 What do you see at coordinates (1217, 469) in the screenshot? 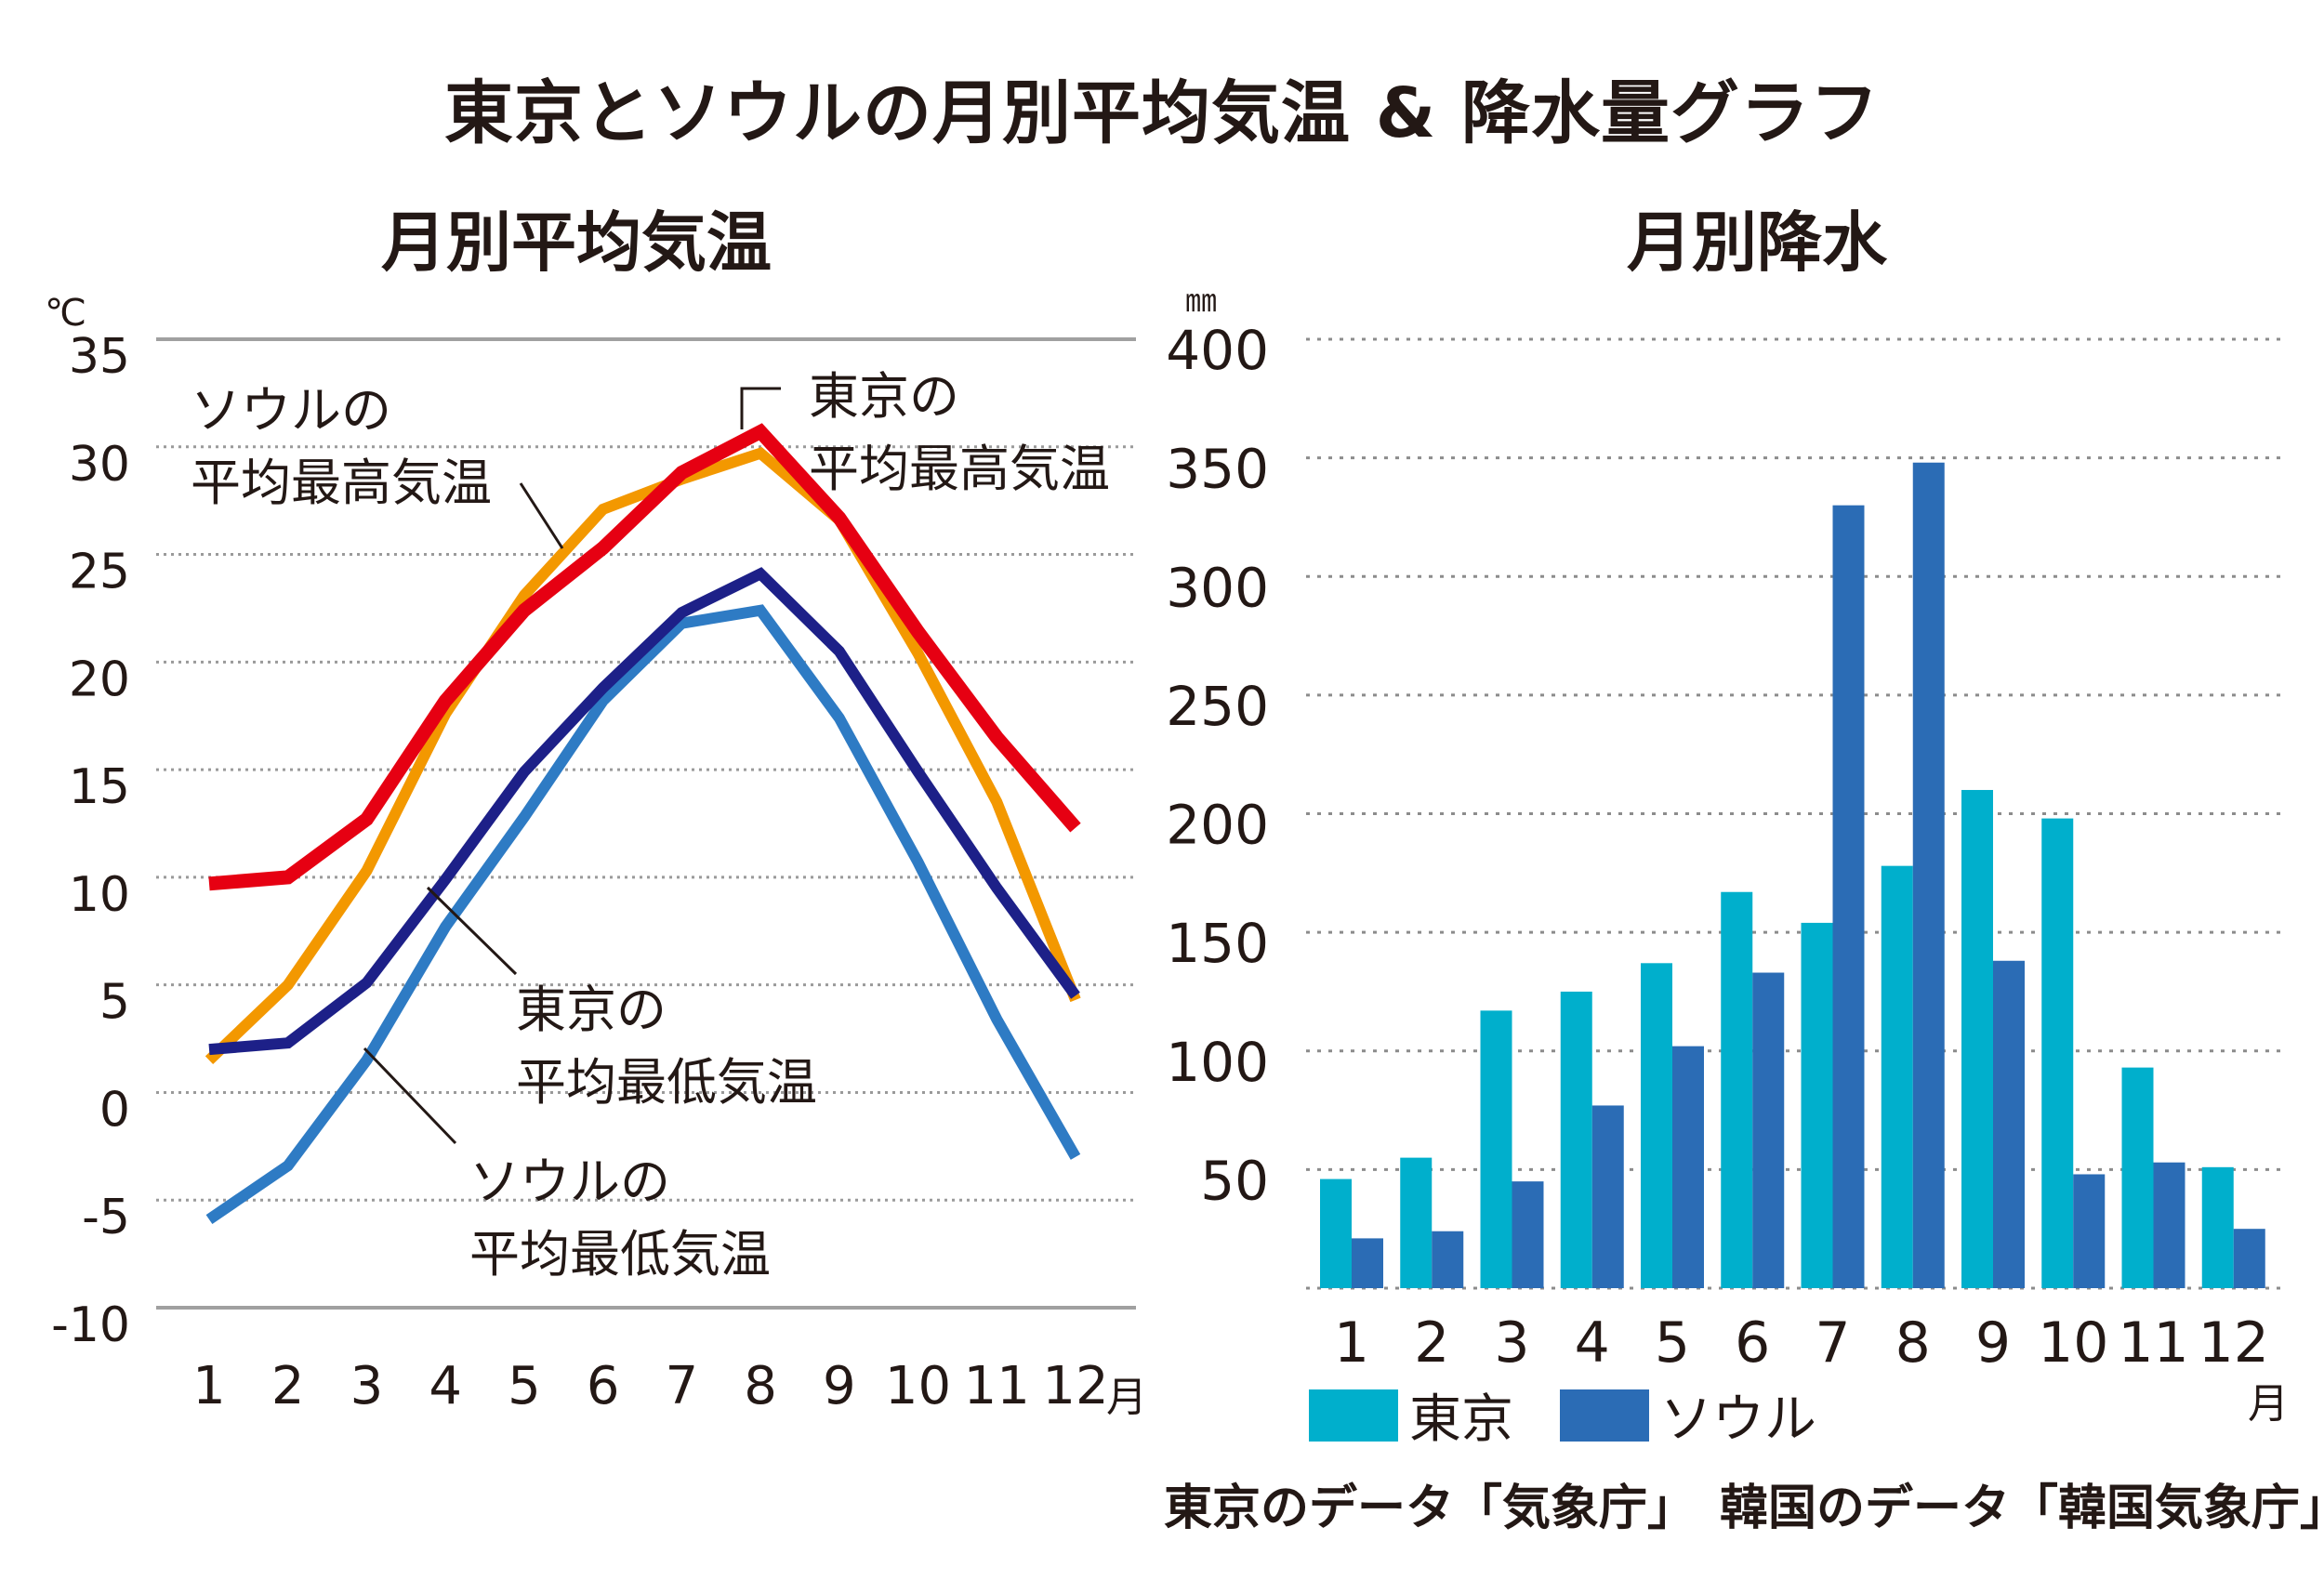
I see `rain-y-tick: 350` at bounding box center [1217, 469].